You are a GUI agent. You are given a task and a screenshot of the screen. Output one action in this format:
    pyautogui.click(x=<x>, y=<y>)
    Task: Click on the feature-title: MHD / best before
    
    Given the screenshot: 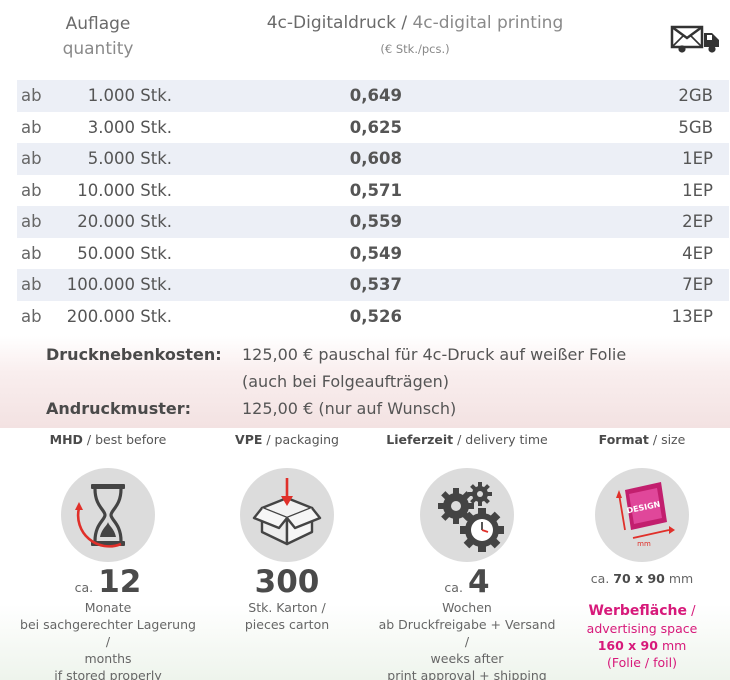 What is the action you would take?
    pyautogui.click(x=108, y=439)
    